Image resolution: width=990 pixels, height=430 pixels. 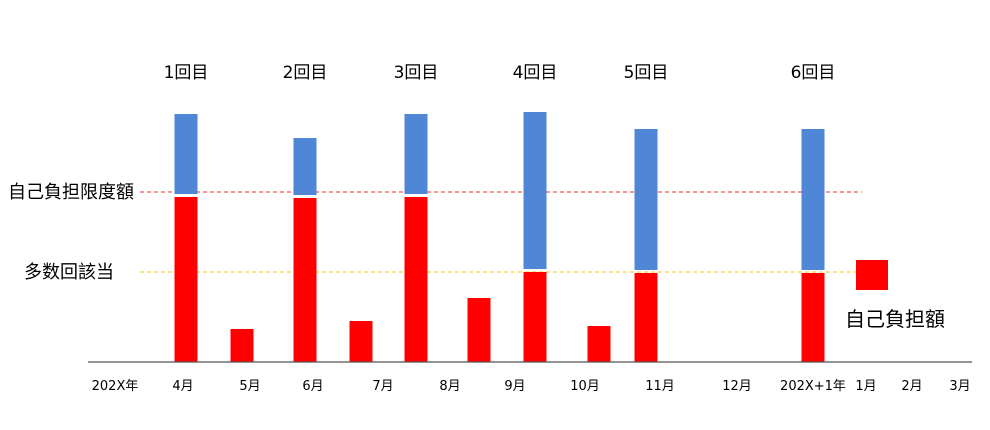 I want to click on occurrence-label: 5回目, so click(x=646, y=73).